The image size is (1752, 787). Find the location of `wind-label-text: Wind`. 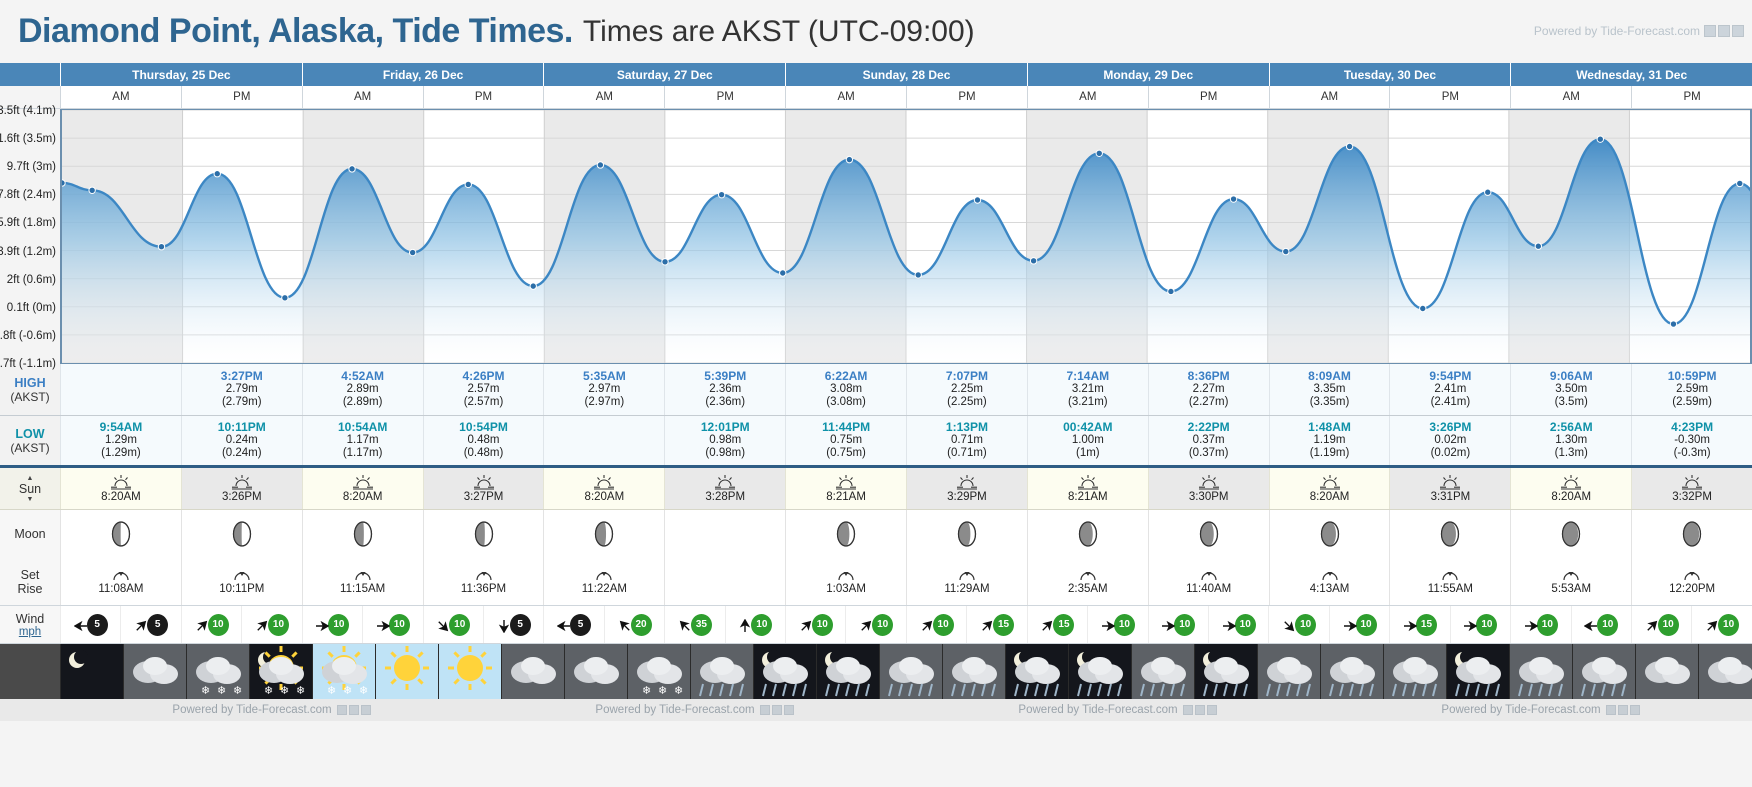

wind-label-text: Wind is located at coordinates (30, 618).